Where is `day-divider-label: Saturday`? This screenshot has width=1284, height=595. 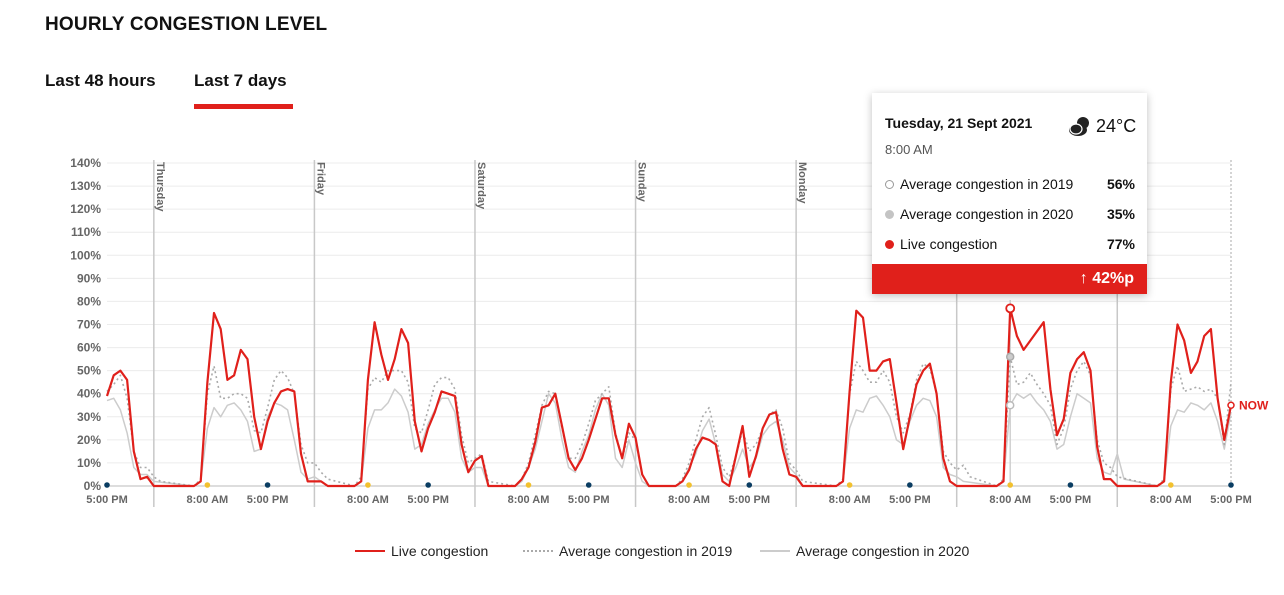
day-divider-label: Saturday is located at coordinates (481, 186).